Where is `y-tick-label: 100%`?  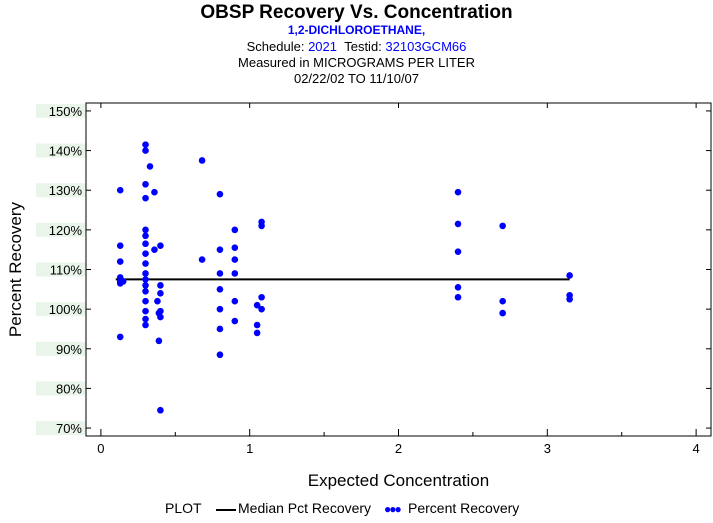
y-tick-label: 100% is located at coordinates (66, 309).